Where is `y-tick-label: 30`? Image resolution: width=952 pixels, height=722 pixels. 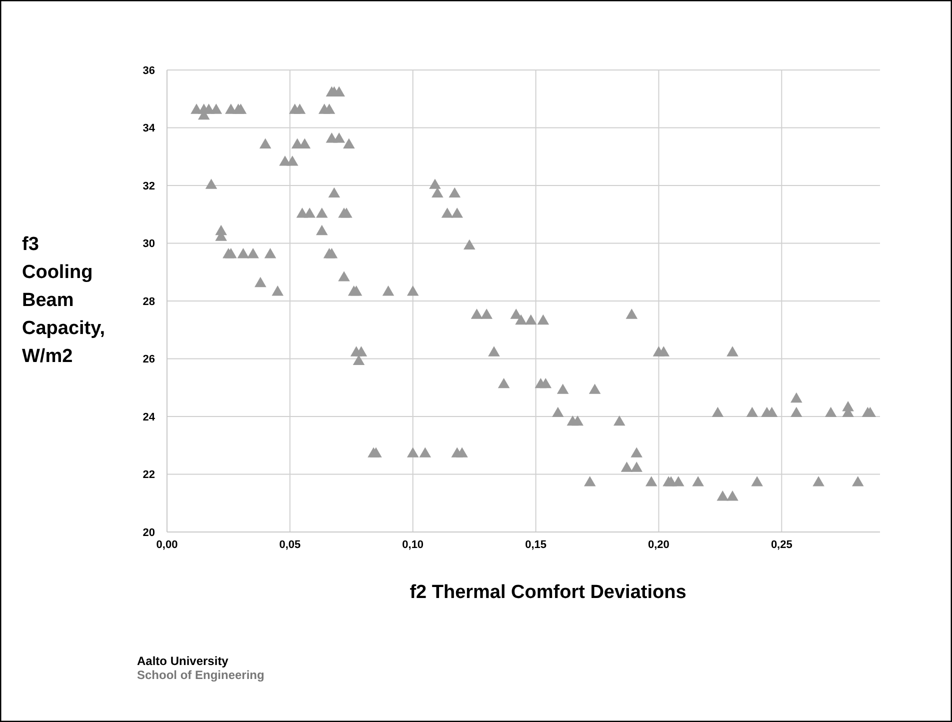
y-tick-label: 30 is located at coordinates (148, 244).